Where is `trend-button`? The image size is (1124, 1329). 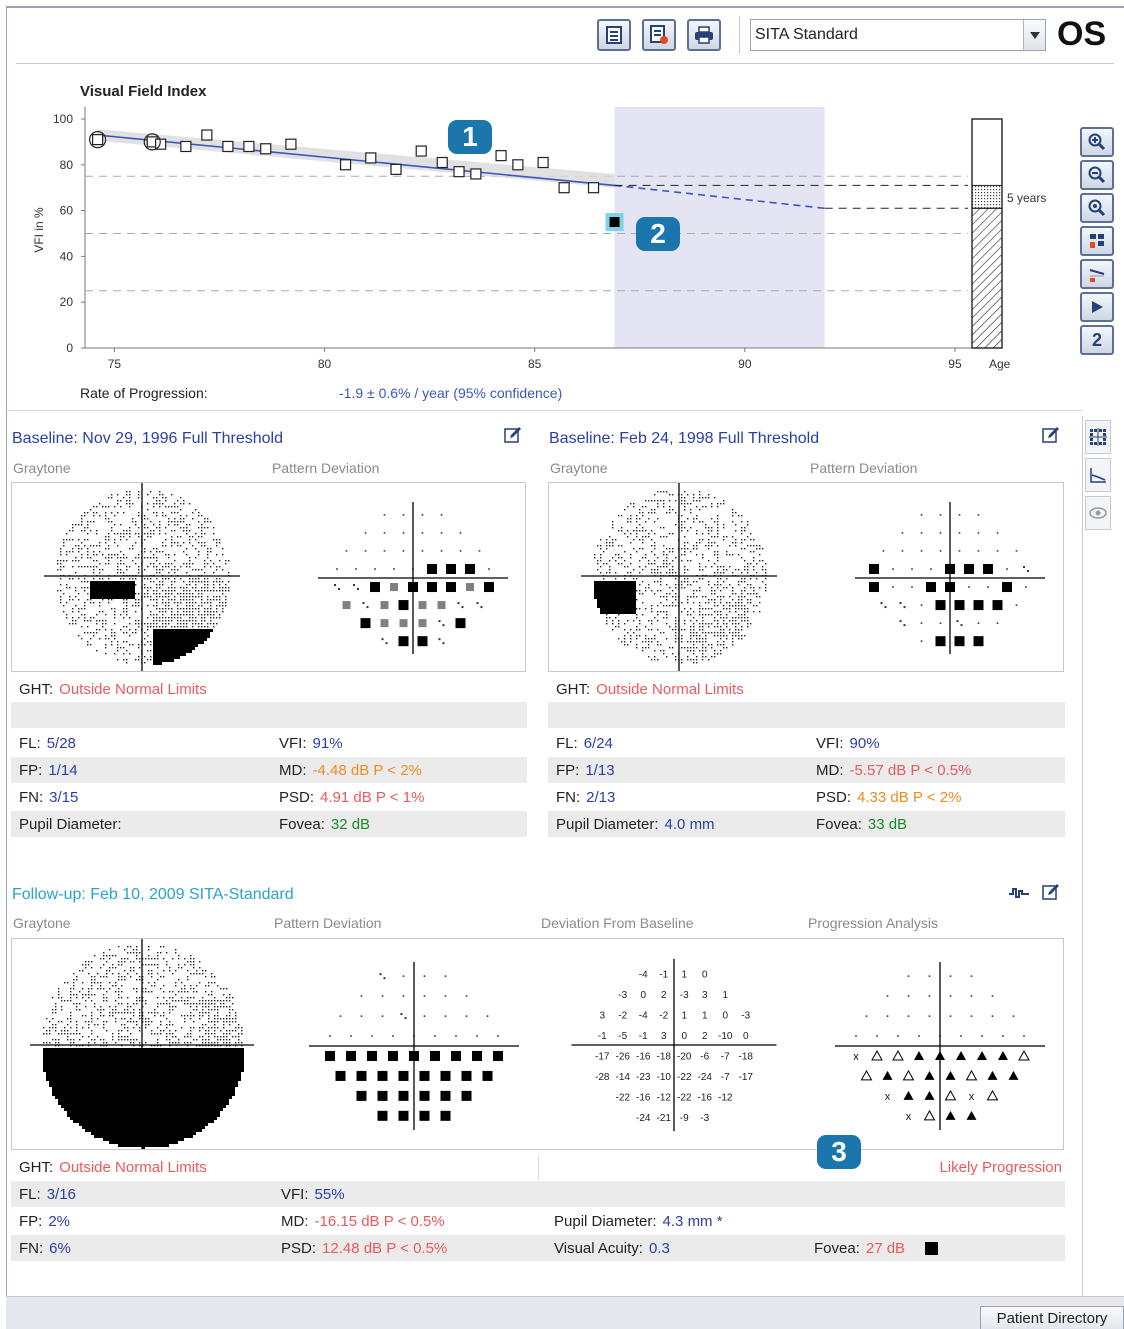 trend-button is located at coordinates (1097, 274).